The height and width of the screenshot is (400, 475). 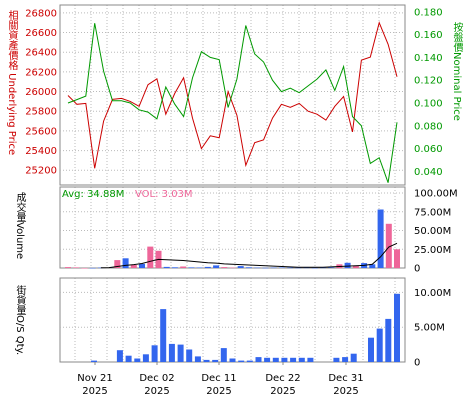 What do you see at coordinates (428, 103) in the screenshot?
I see `right-tick-label: 0.100` at bounding box center [428, 103].